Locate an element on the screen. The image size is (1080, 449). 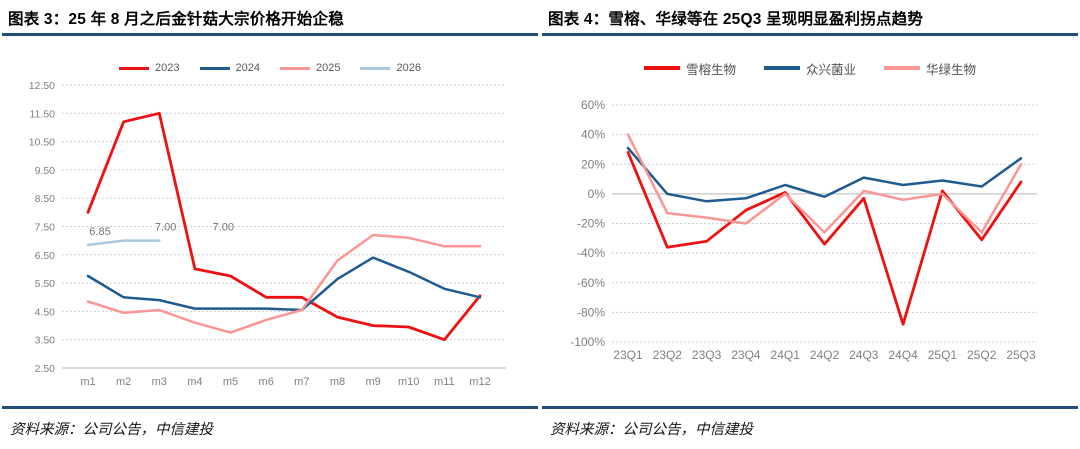
figure-4-title: 图表 4：雪榕、华绿等在 25Q3 呈现明显盈利拐点趋势 is located at coordinates (736, 19).